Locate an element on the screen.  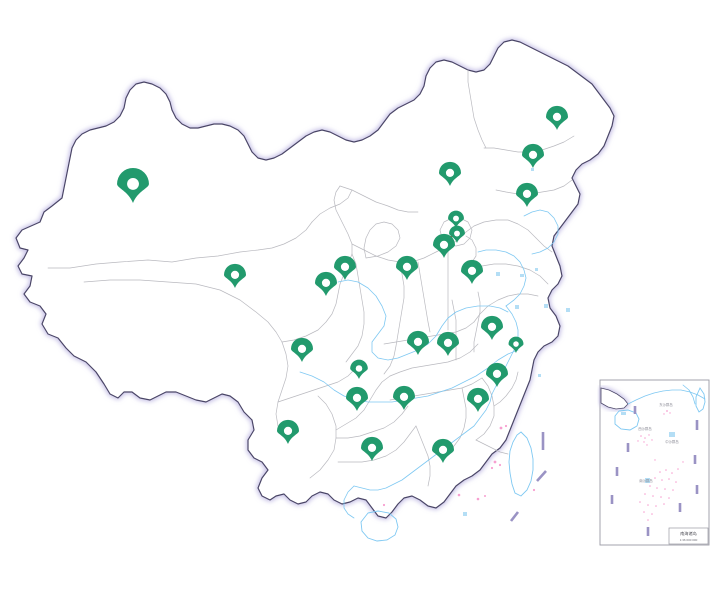
yellow-river is located at coordinates (423, 320).